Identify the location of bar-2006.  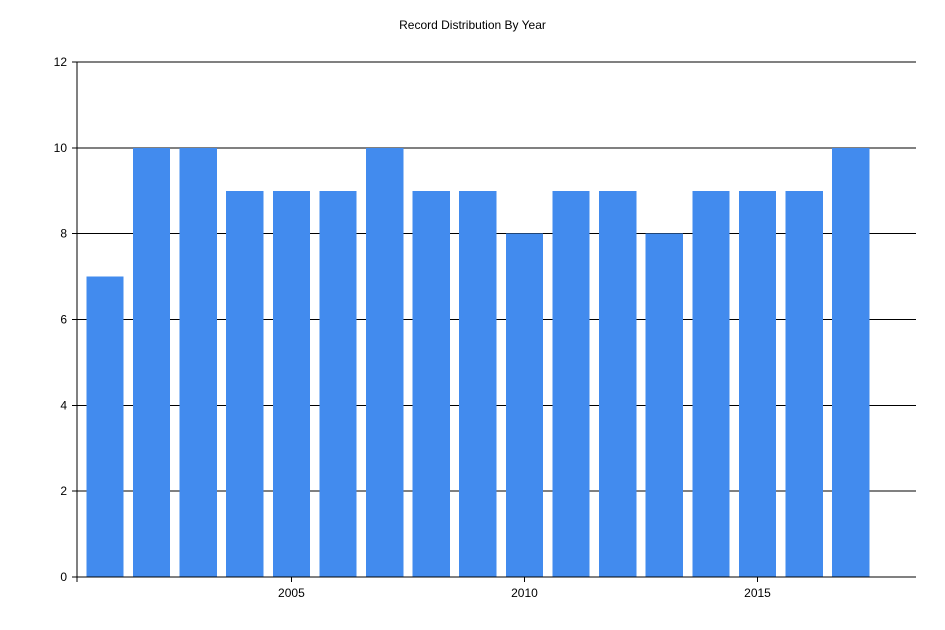
(338, 383).